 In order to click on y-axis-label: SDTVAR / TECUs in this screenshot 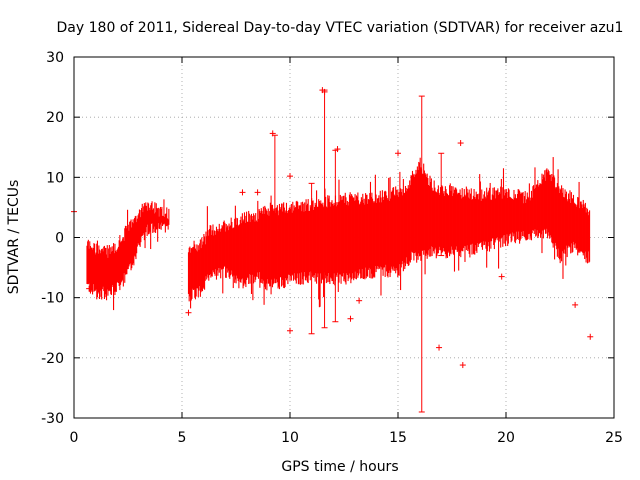, I will do `click(14, 237)`.